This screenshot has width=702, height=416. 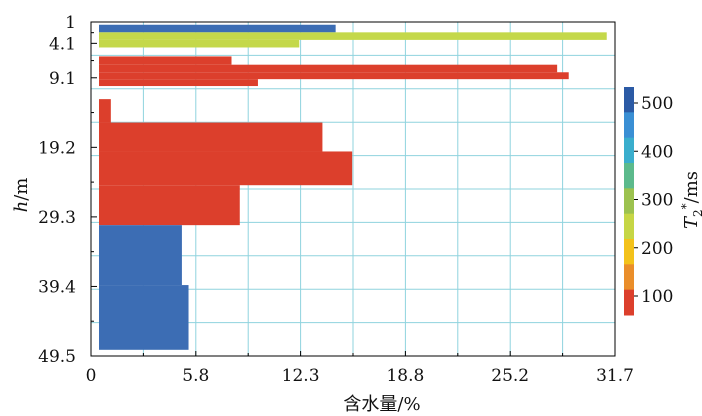 I want to click on colorbar-title: T2*/ms, so click(x=690, y=200).